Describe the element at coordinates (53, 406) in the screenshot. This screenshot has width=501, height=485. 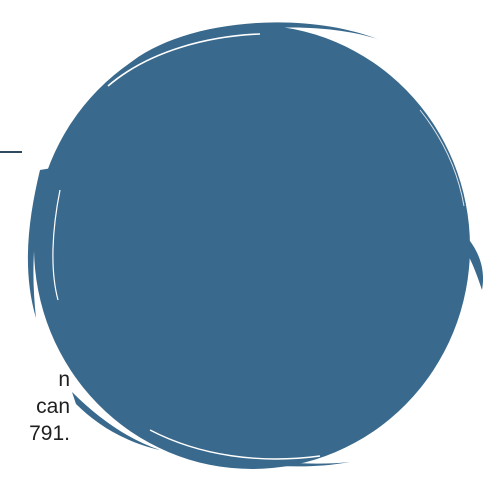
I see `text-line-2: can` at that location.